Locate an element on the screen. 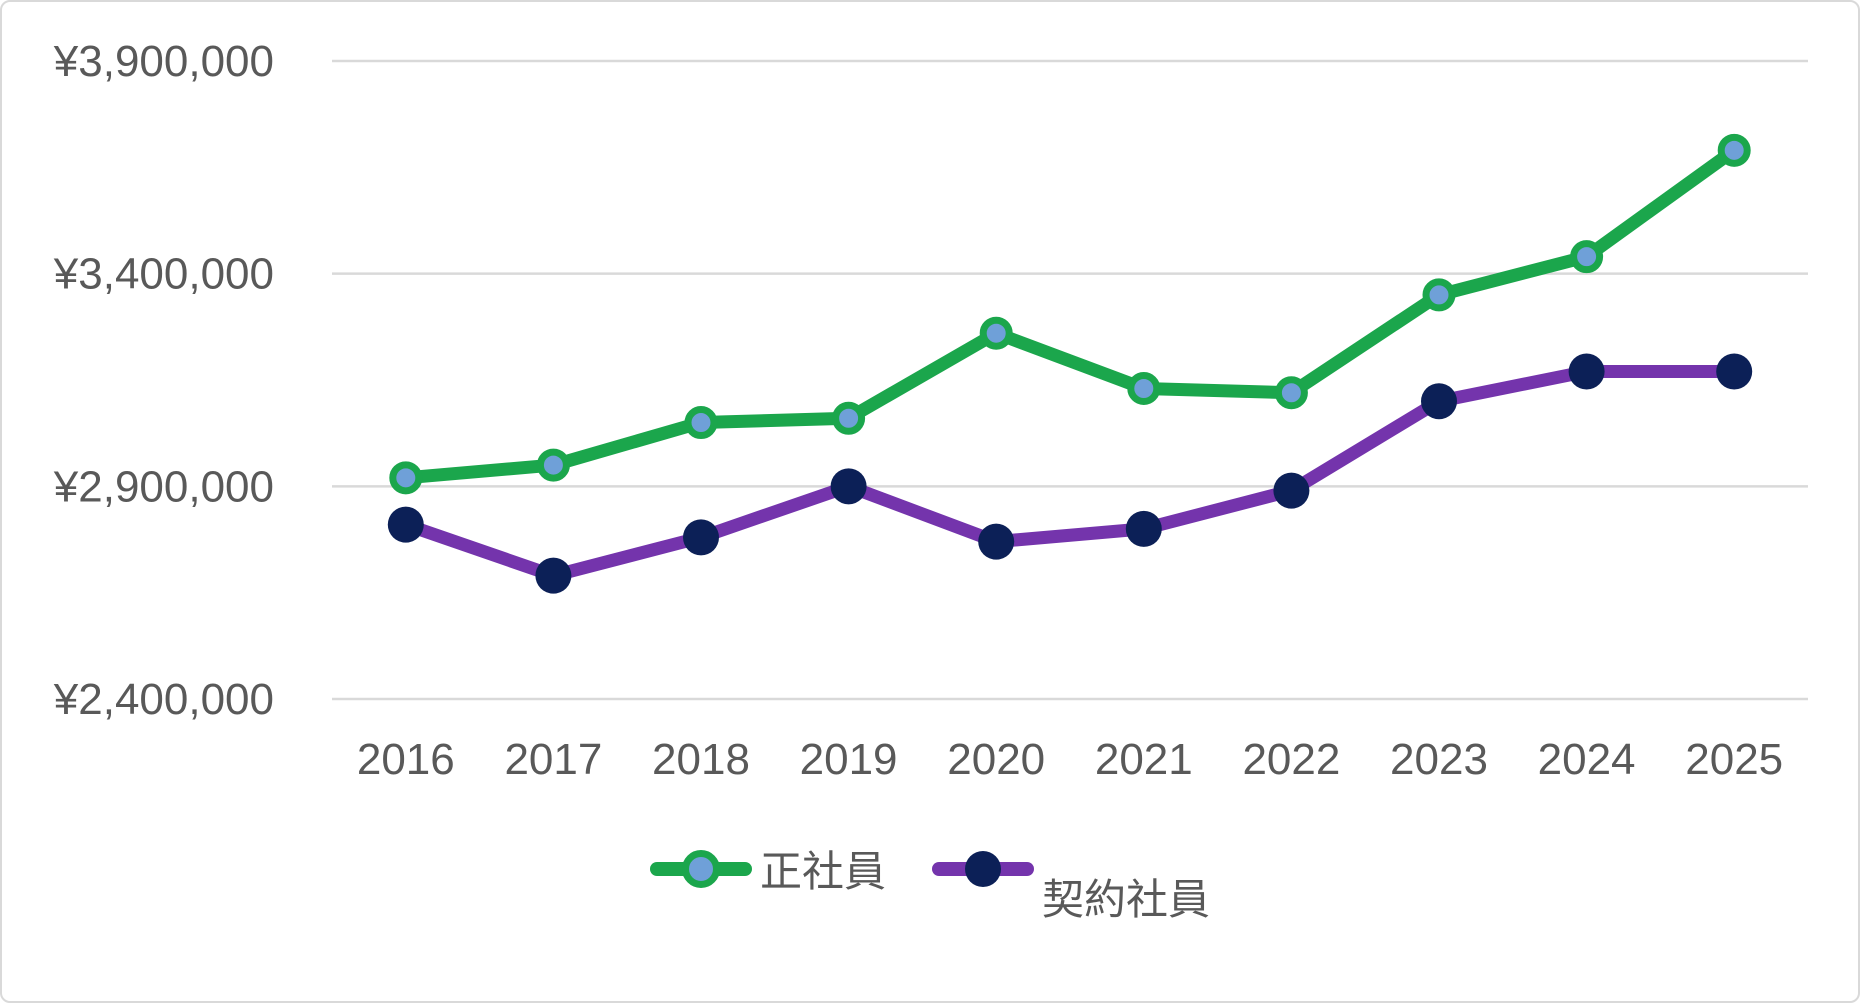 The image size is (1860, 1003). y-axis-tick-label: ¥2,400,000 is located at coordinates (163, 699).